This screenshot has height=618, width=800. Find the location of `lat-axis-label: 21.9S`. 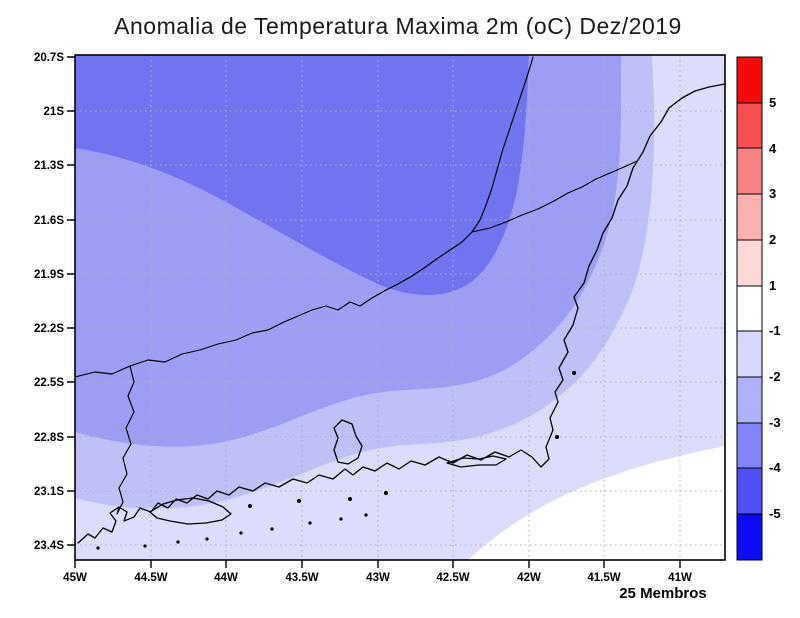

lat-axis-label: 21.9S is located at coordinates (49, 275).